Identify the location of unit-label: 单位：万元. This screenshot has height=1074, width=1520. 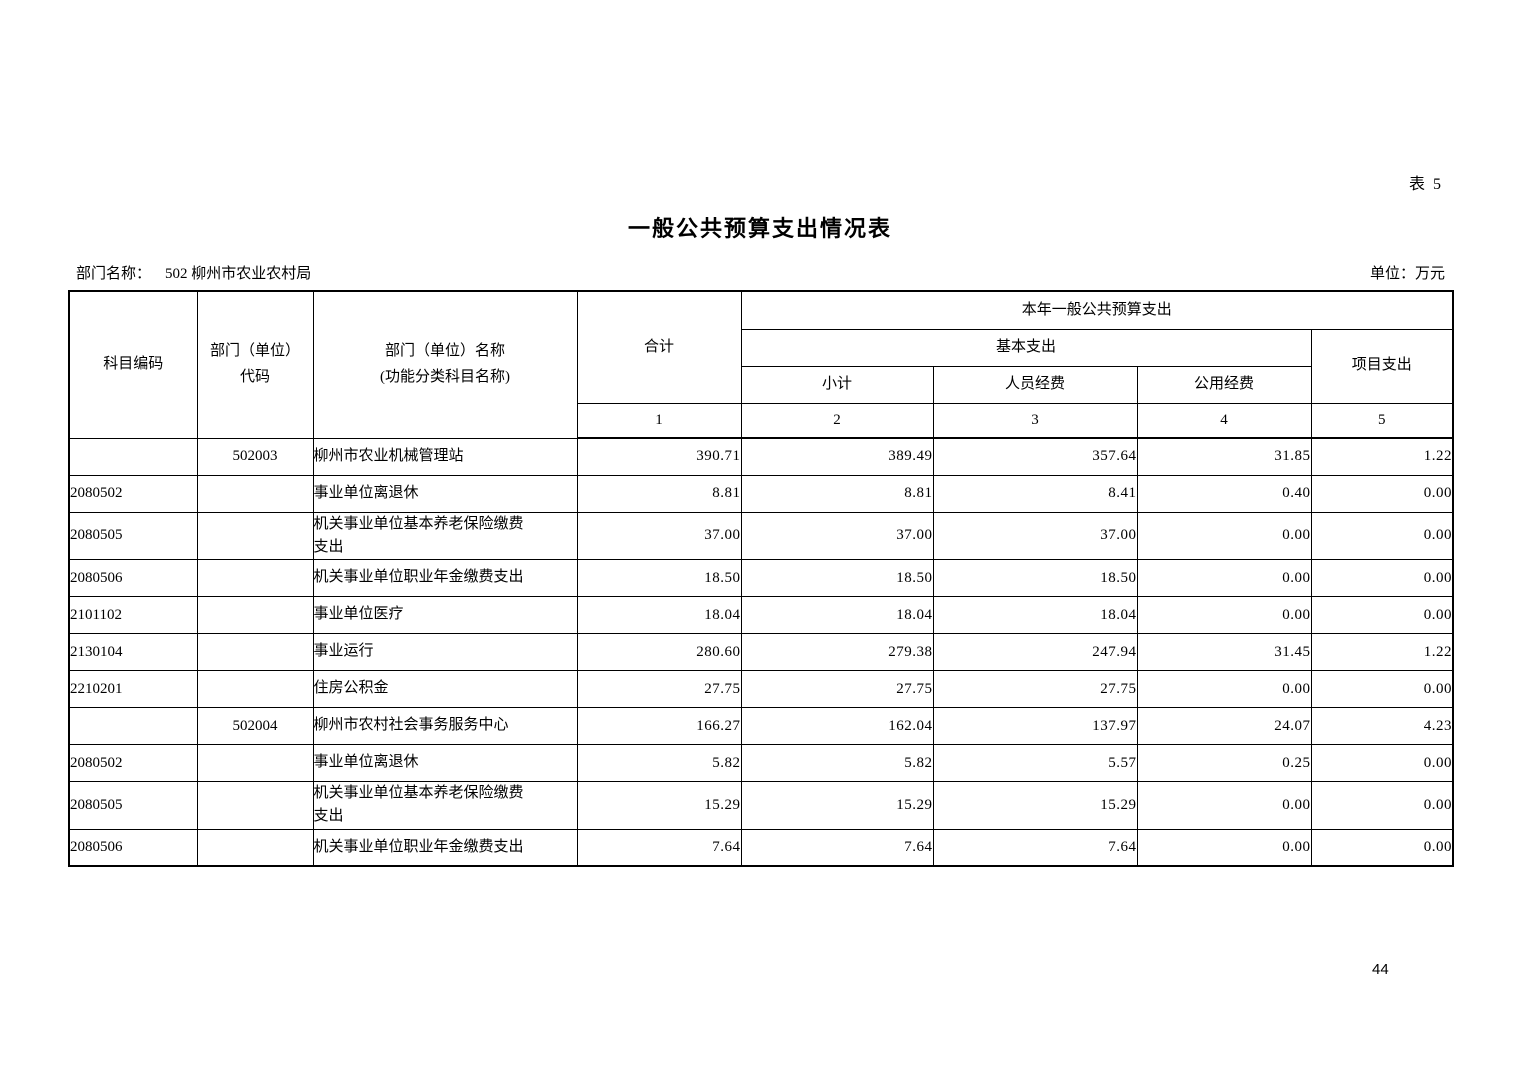
(1407, 274).